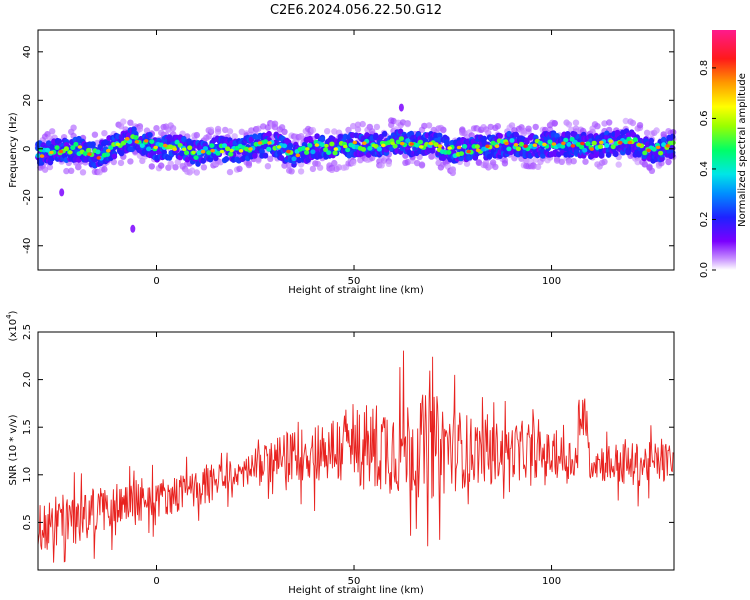 The image size is (750, 600). What do you see at coordinates (704, 68) in the screenshot?
I see `colorbar-tick-label: 0.8` at bounding box center [704, 68].